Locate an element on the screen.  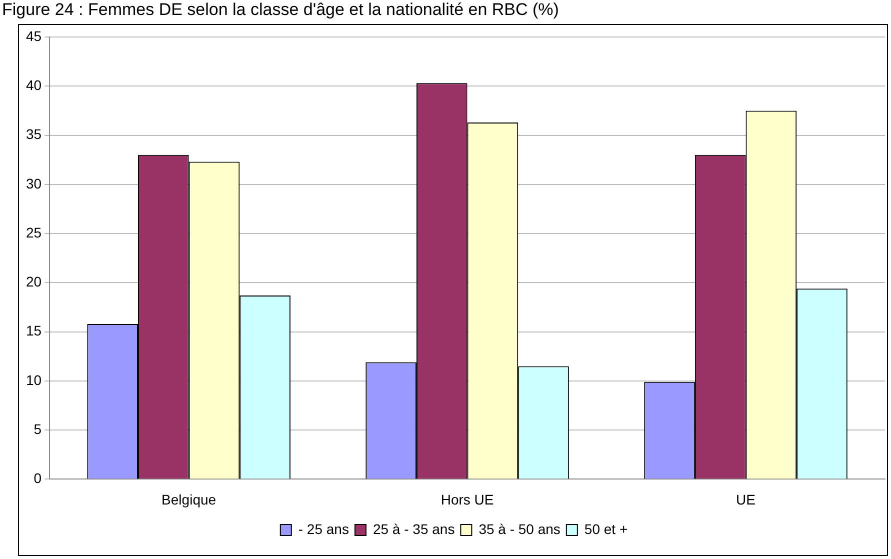
legend-label: 25 à - 35 ans is located at coordinates (413, 528).